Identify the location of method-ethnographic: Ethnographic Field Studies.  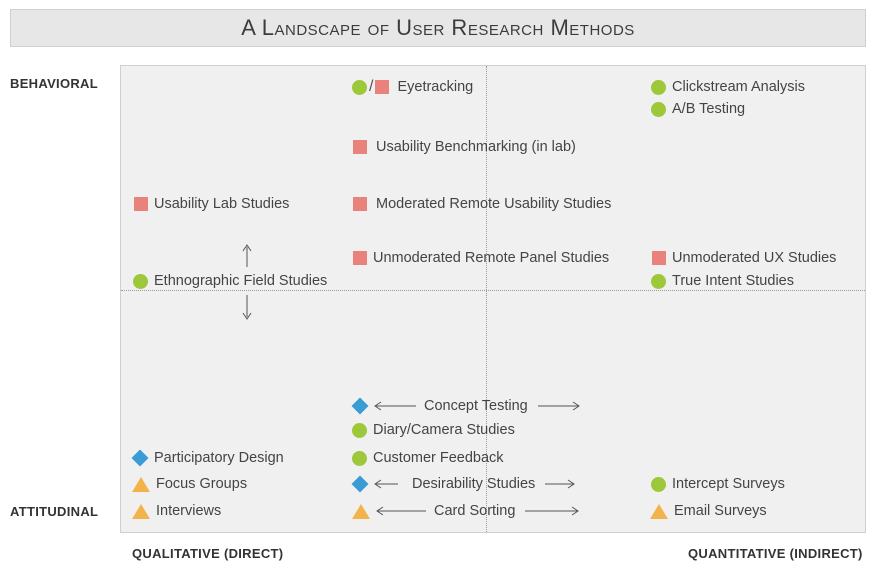
(230, 281).